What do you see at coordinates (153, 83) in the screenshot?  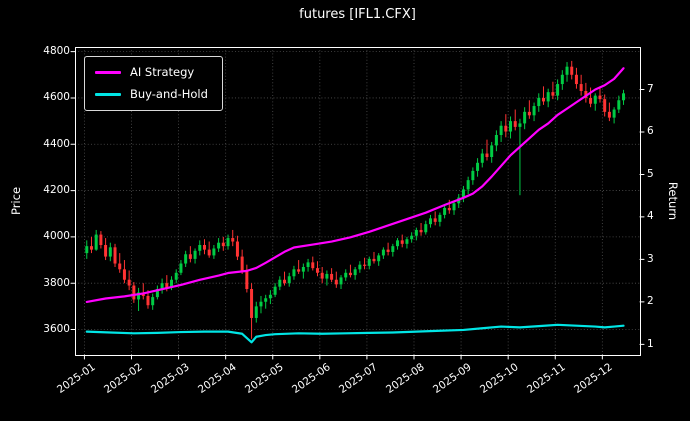 I see `legend: AI Strategy Buy-and-Hold` at bounding box center [153, 83].